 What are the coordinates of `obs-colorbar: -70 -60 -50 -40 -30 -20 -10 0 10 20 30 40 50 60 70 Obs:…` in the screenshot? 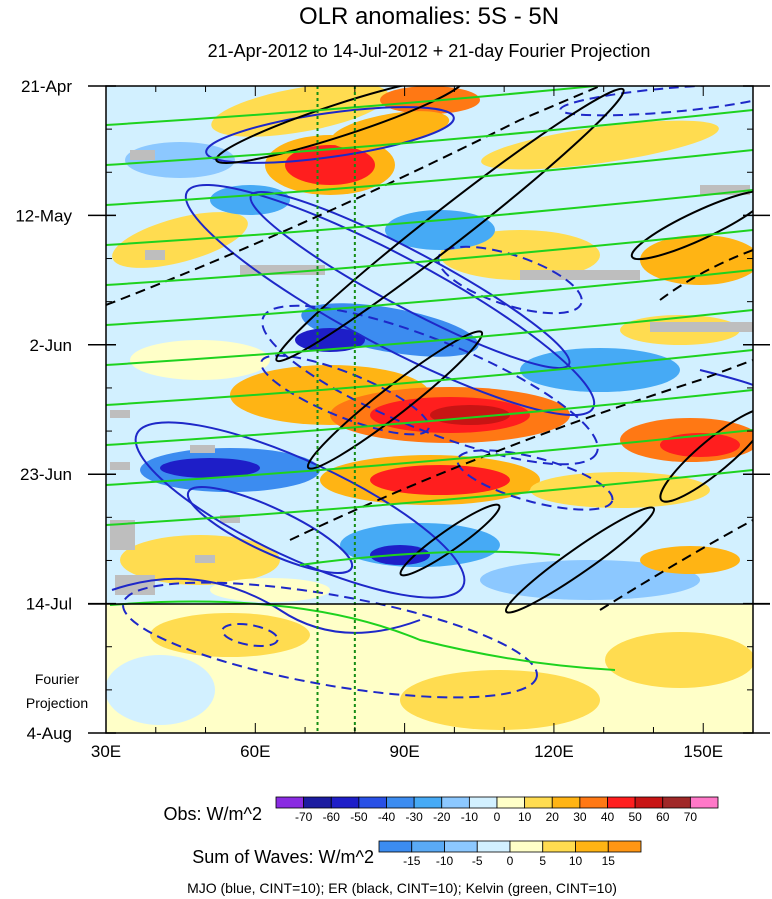 It's located at (441, 810).